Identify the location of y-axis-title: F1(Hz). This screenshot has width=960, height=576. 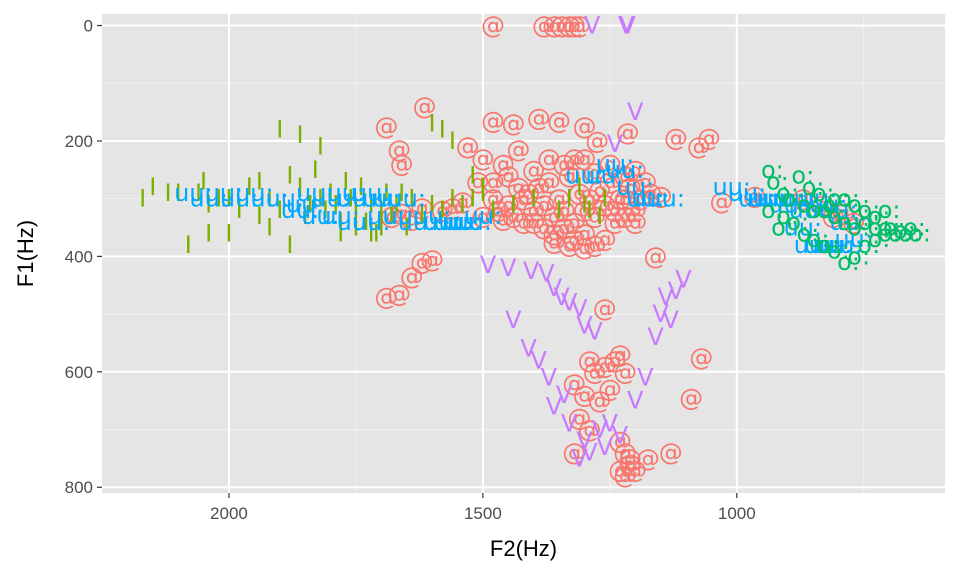
(25, 253).